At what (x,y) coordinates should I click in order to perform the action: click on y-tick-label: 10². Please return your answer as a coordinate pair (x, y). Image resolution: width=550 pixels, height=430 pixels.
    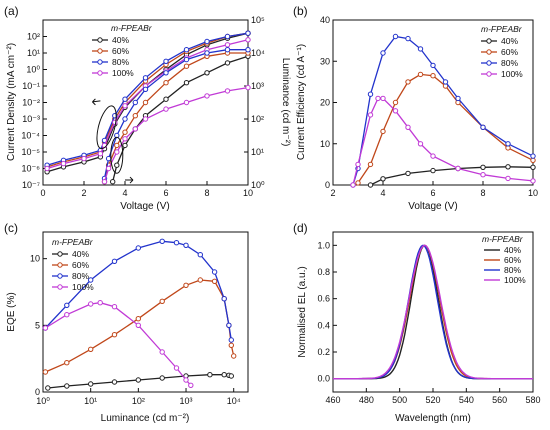
    Looking at the image, I should click on (33, 37).